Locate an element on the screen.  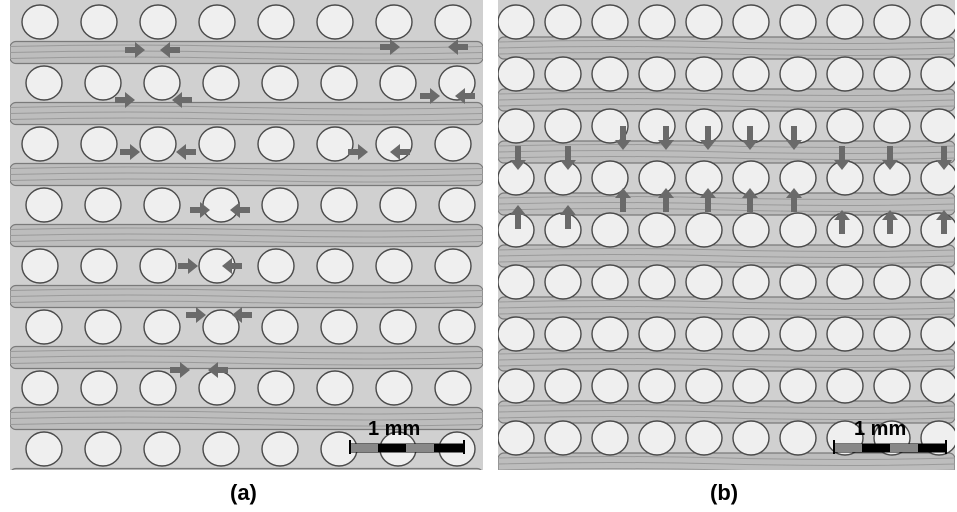
scale-bar-graphic-a is located at coordinates (407, 447).